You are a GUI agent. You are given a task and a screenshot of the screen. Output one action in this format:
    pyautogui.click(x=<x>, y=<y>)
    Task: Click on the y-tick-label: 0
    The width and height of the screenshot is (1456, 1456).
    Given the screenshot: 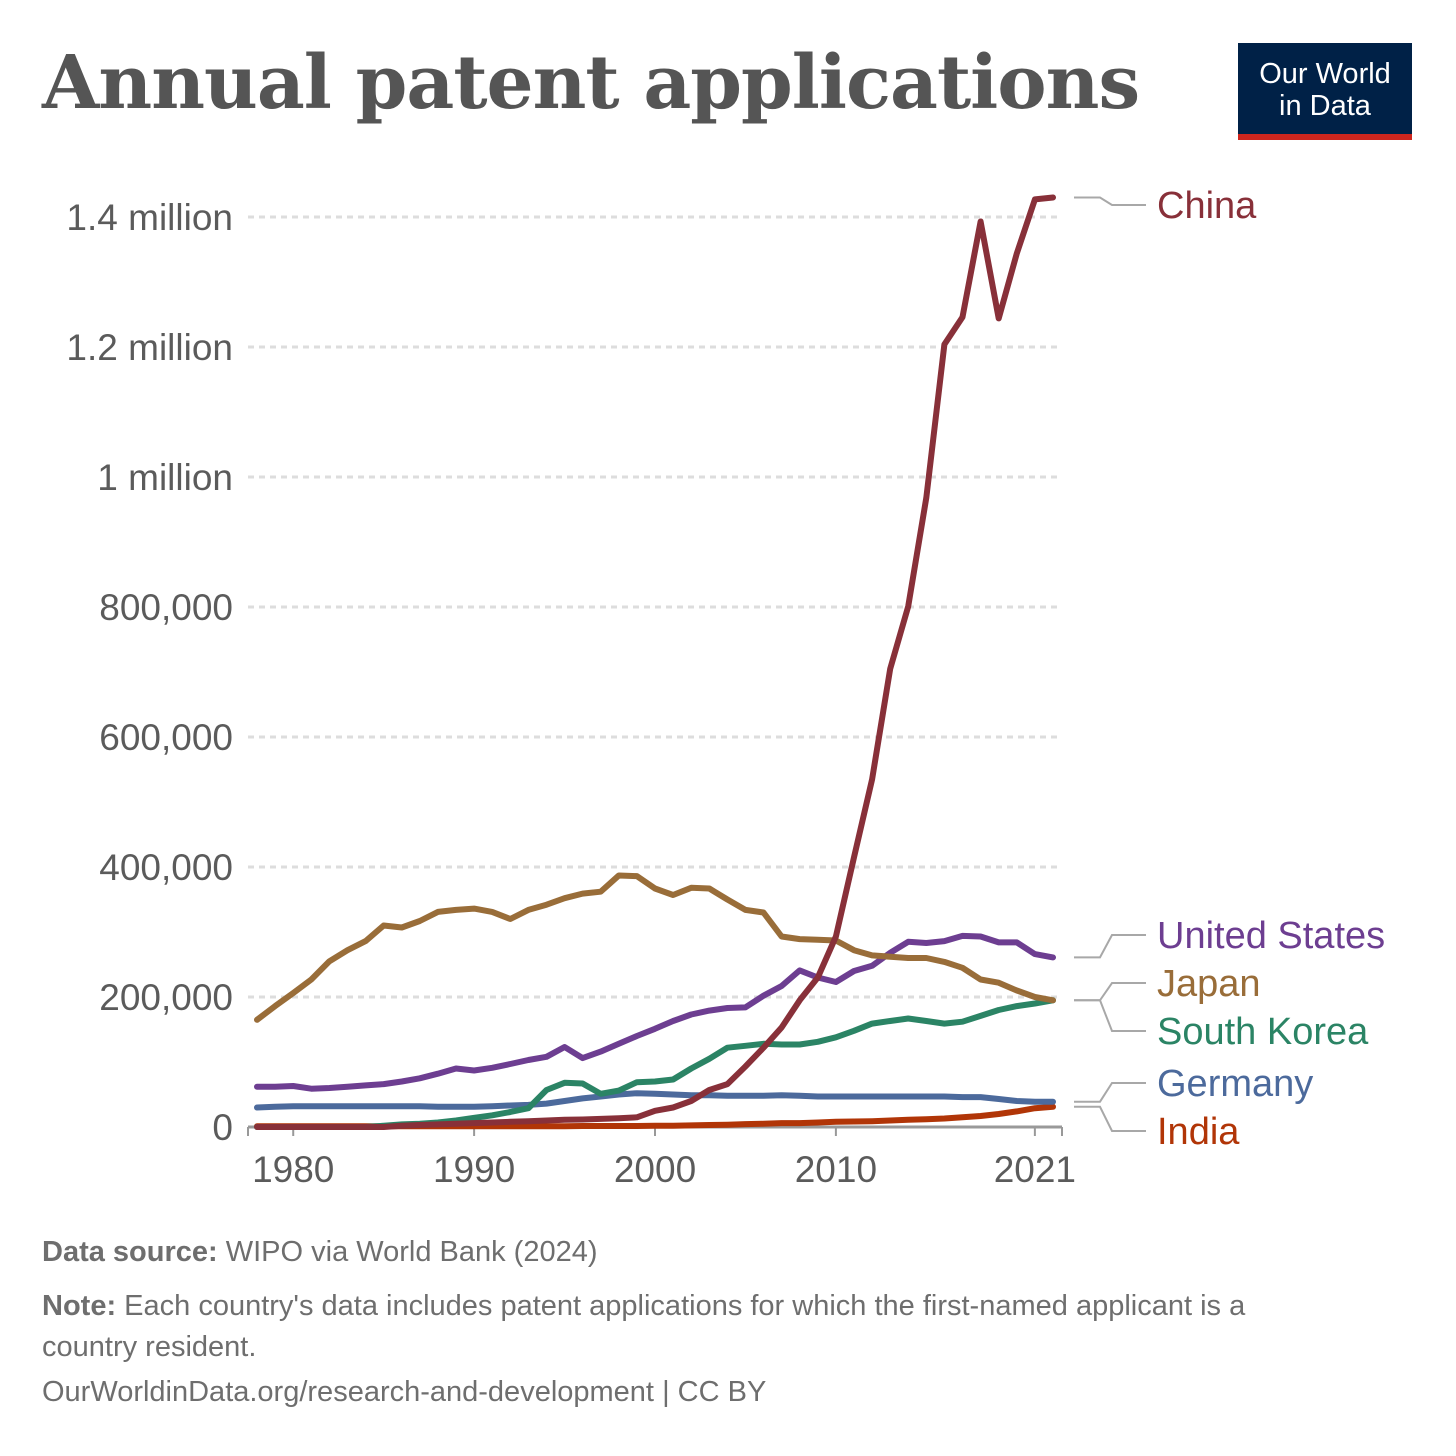 What is the action you would take?
    pyautogui.click(x=222, y=1127)
    